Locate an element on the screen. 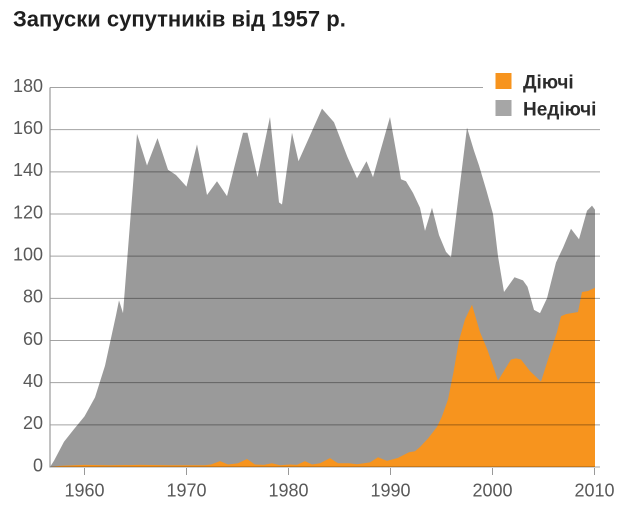 The image size is (640, 526). svg-text: Недіючі is located at coordinates (559, 110).